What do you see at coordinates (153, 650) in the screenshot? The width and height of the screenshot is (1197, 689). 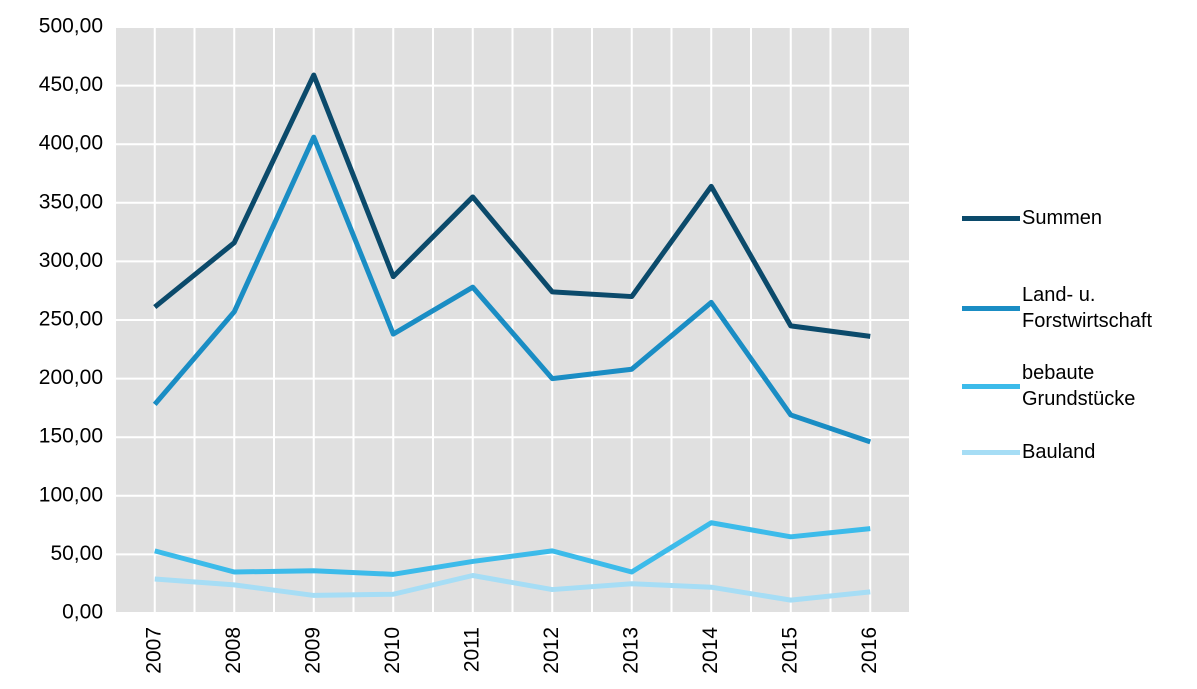 I see `x-tick-label: 2007` at bounding box center [153, 650].